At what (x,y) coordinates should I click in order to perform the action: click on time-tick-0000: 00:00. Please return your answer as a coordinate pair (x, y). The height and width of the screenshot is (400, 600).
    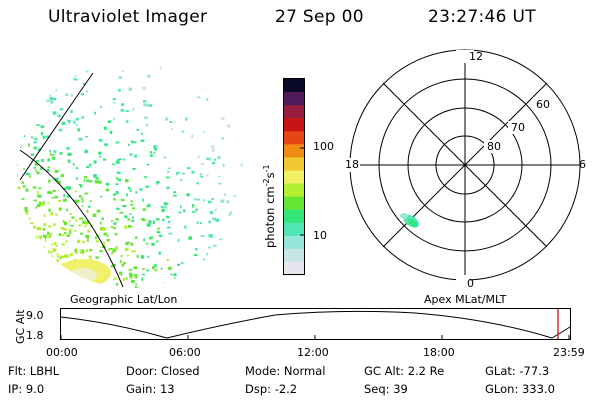
    Looking at the image, I should click on (62, 352).